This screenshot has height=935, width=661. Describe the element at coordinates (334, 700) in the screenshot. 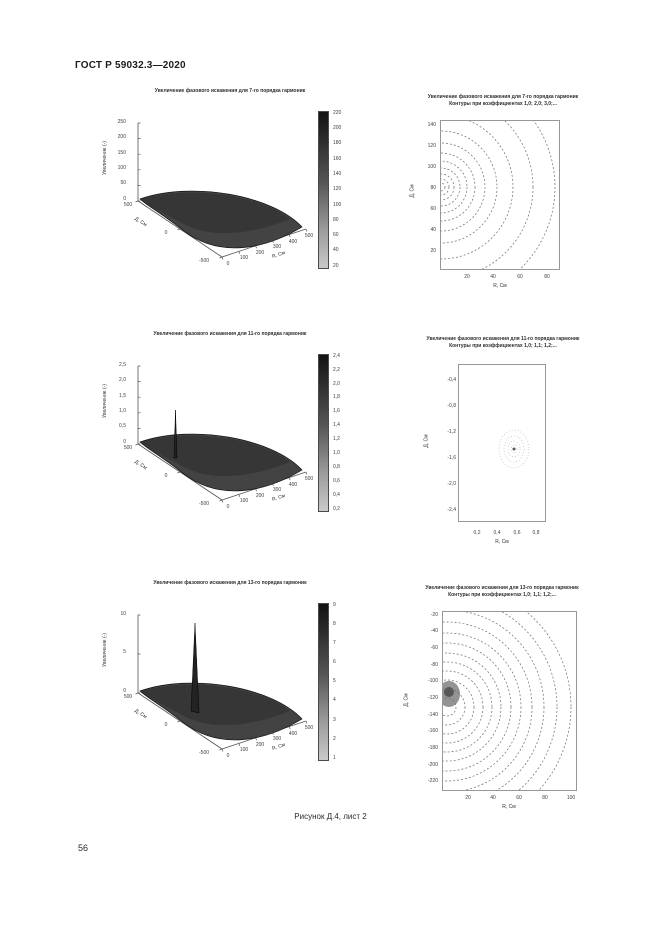

I see `tick-label: 4` at that location.